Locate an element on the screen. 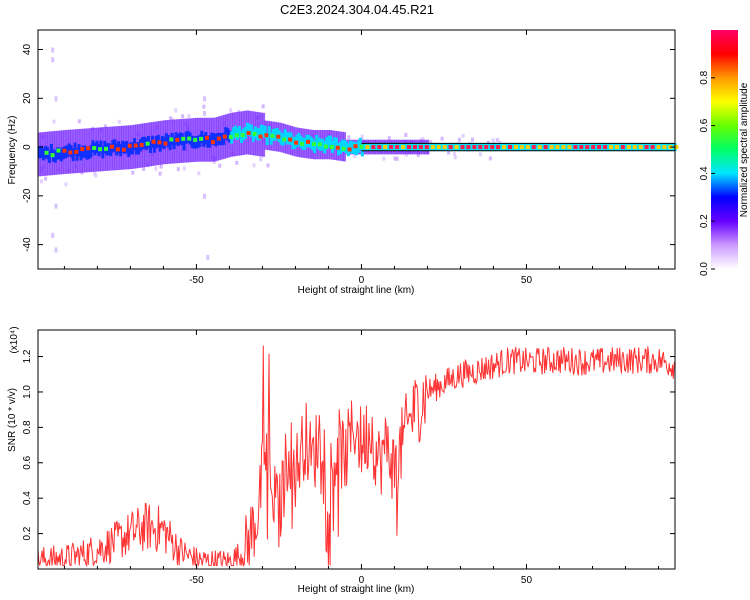 The width and height of the screenshot is (750, 600). snr-y-multiplier: (x10⁴) is located at coordinates (14, 339).